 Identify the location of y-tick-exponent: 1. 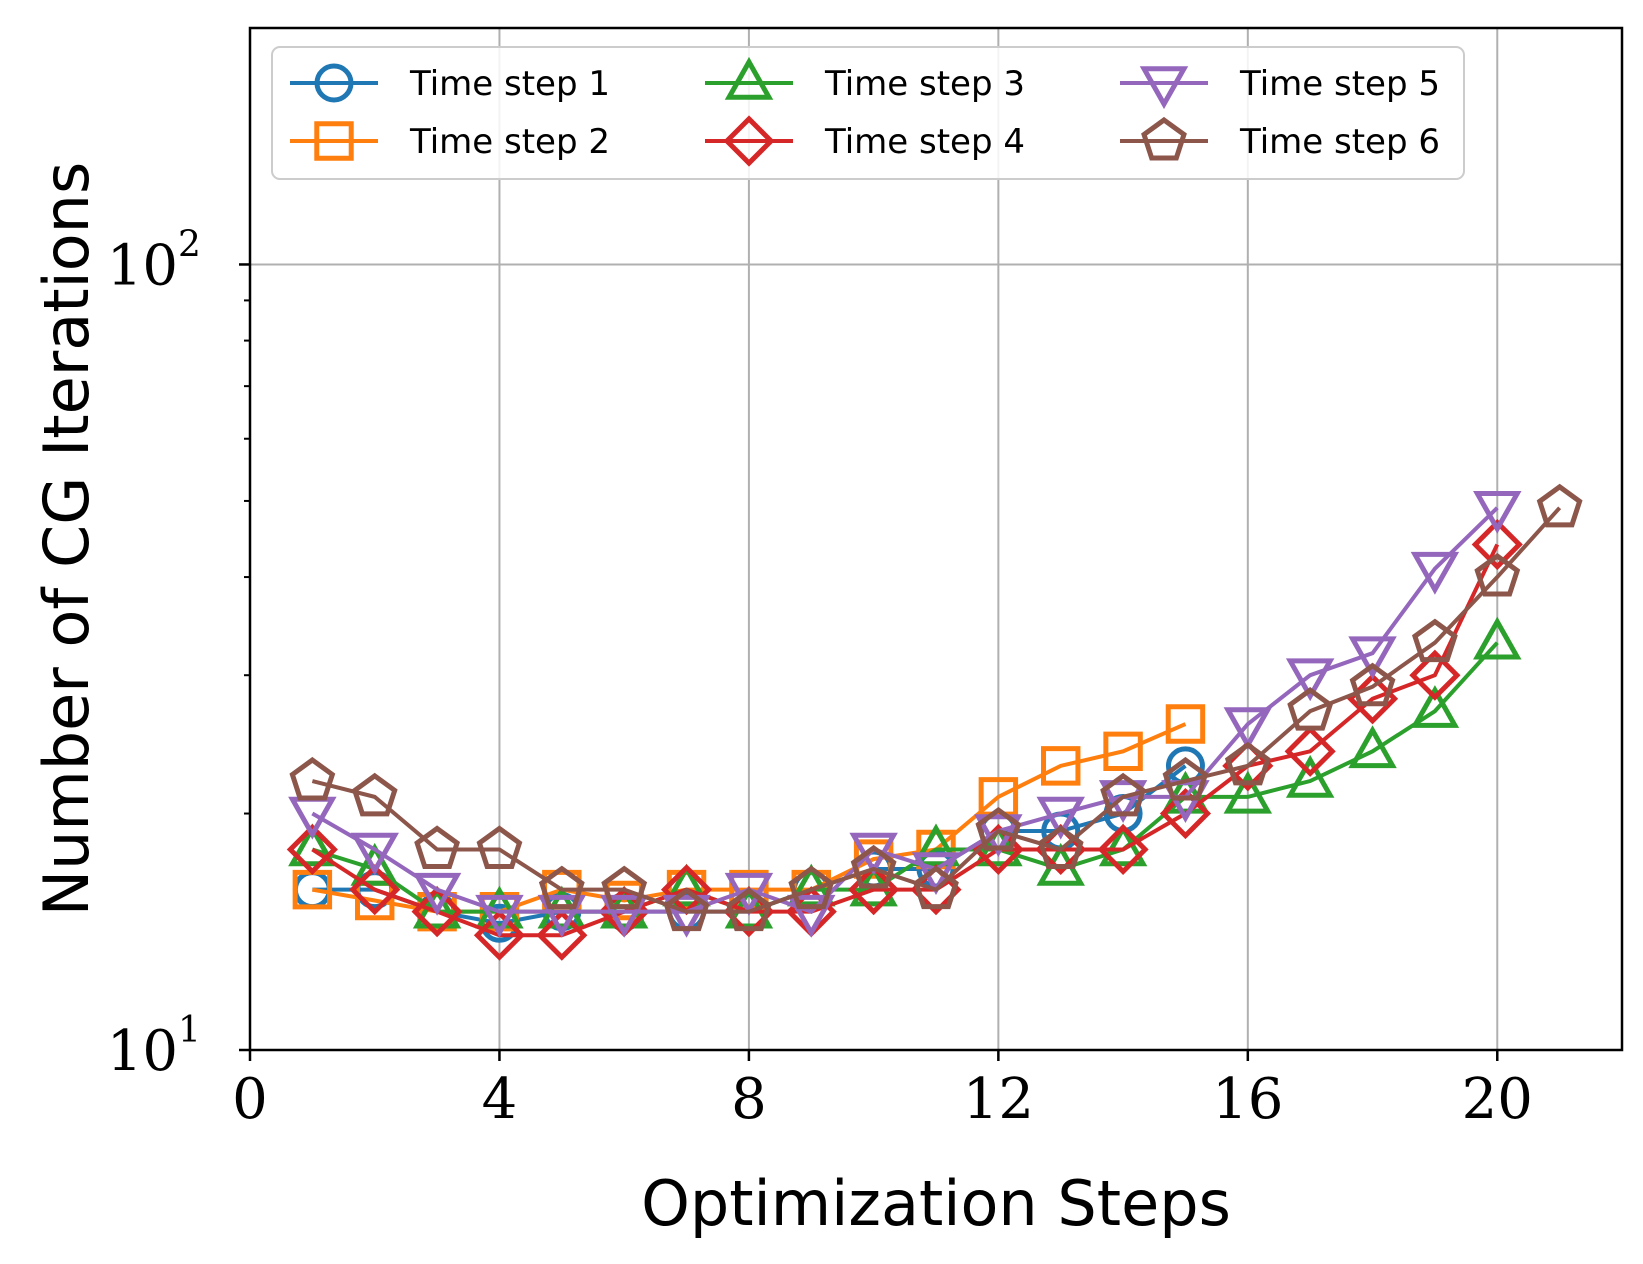
(189, 1030).